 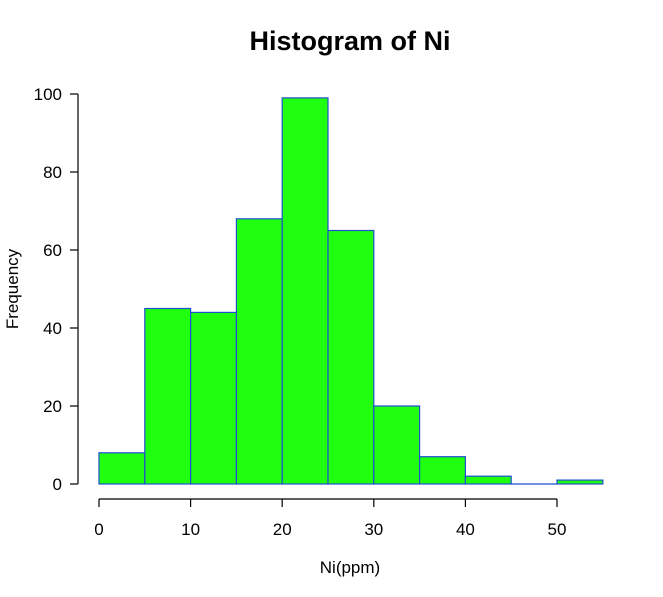 What do you see at coordinates (557, 529) in the screenshot?
I see `x-tick-label-50: 50` at bounding box center [557, 529].